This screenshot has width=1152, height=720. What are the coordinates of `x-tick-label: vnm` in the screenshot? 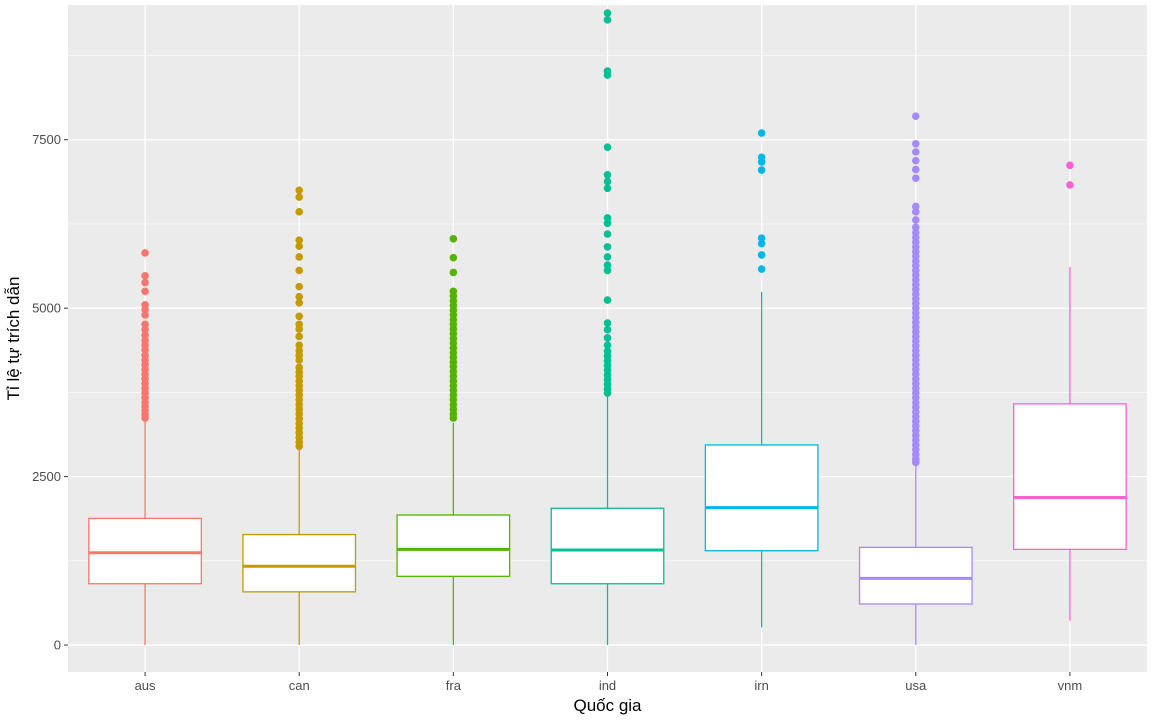 It's located at (1070, 685).